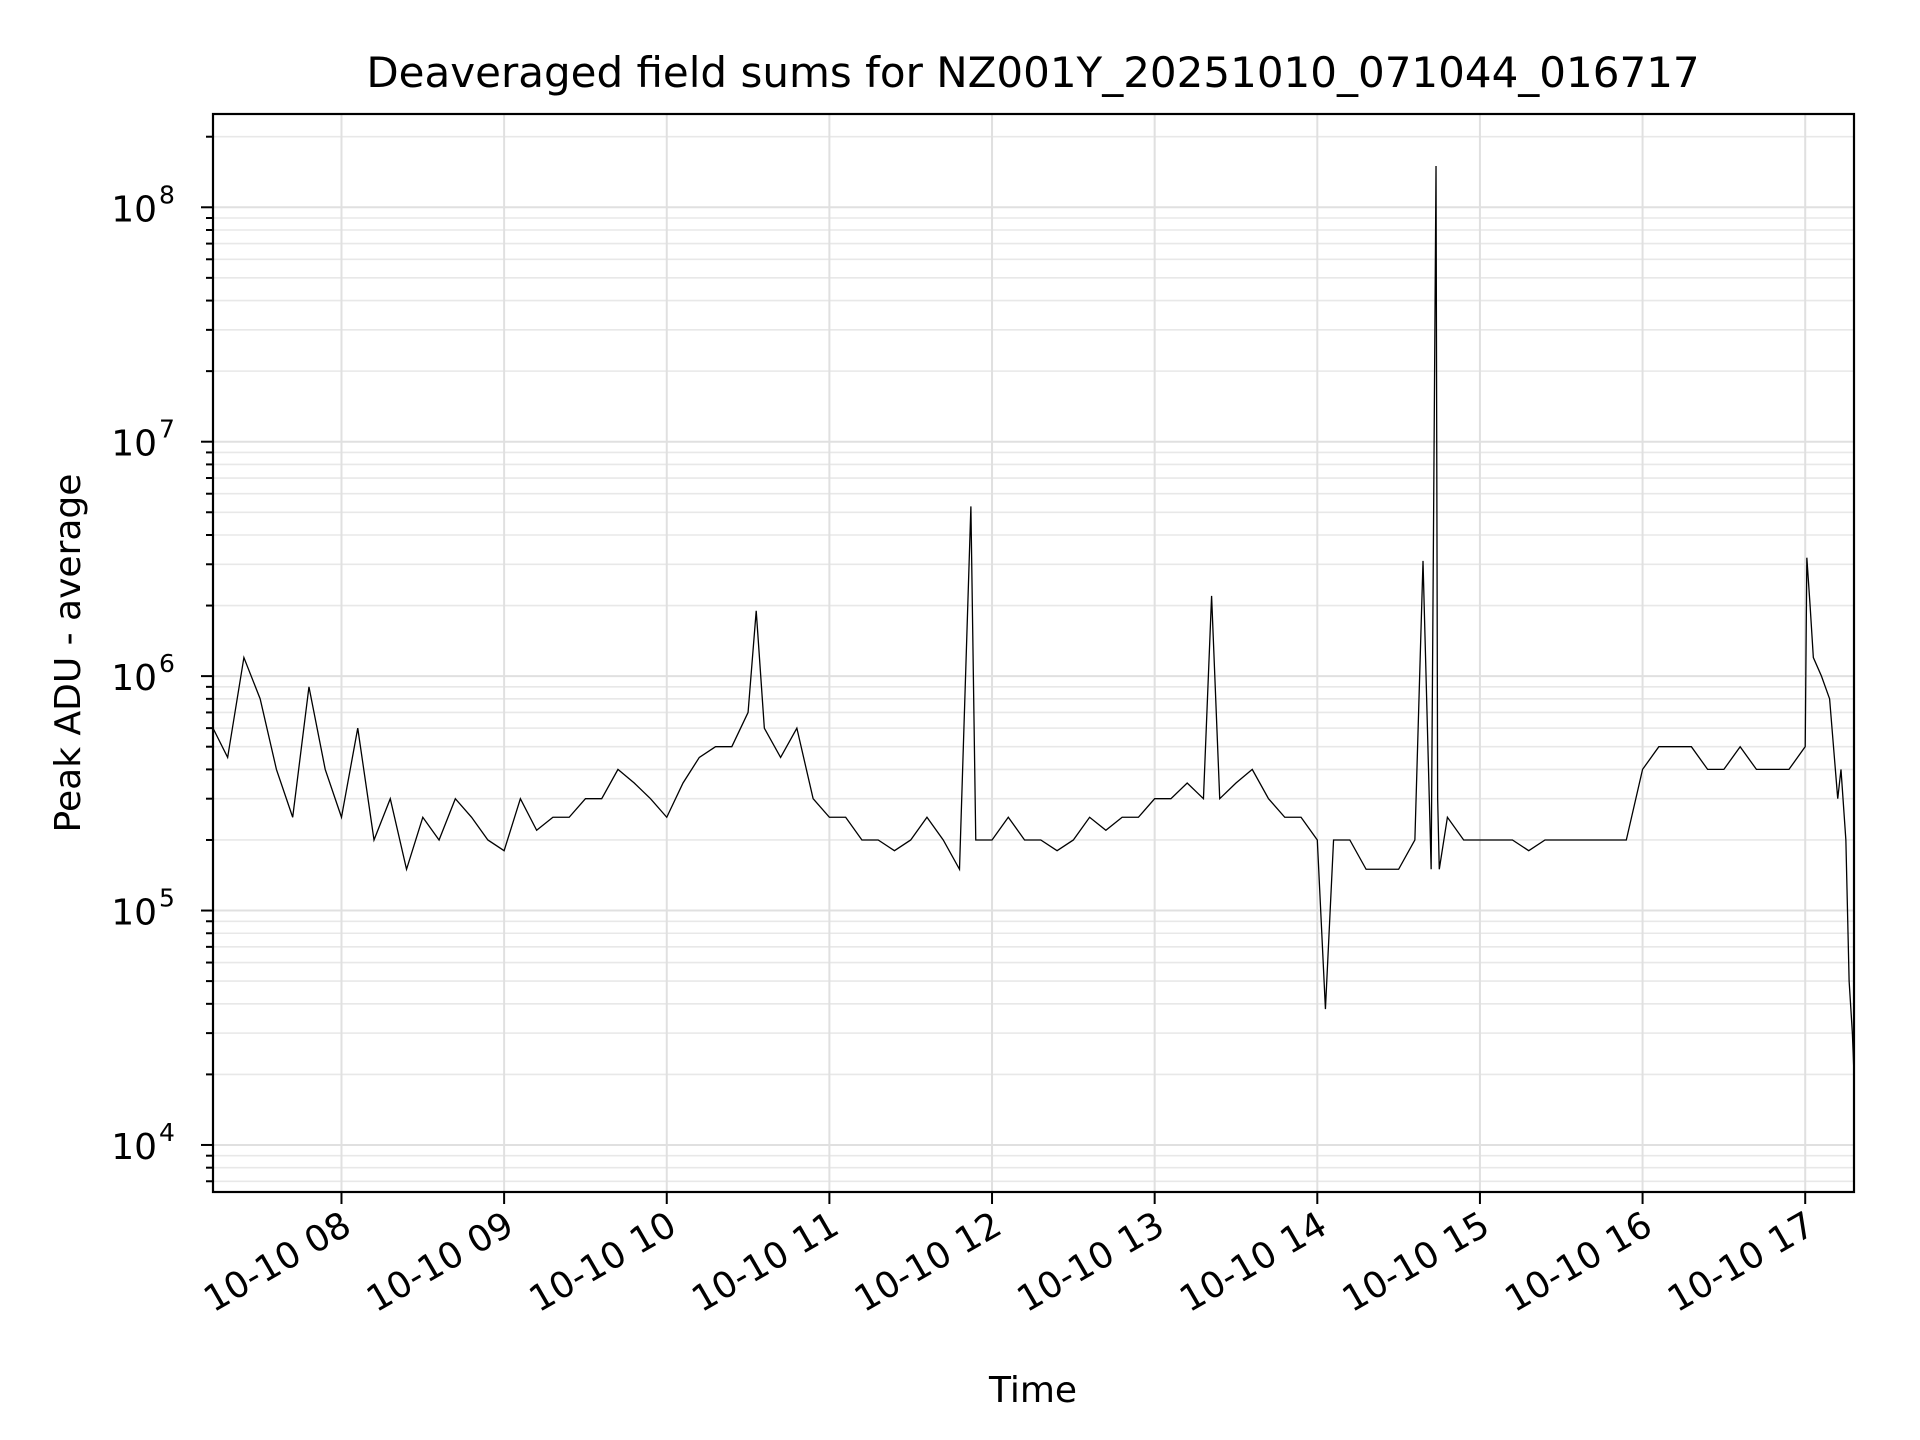  What do you see at coordinates (68, 653) in the screenshot?
I see `y-axis-label: Peak ADU - average` at bounding box center [68, 653].